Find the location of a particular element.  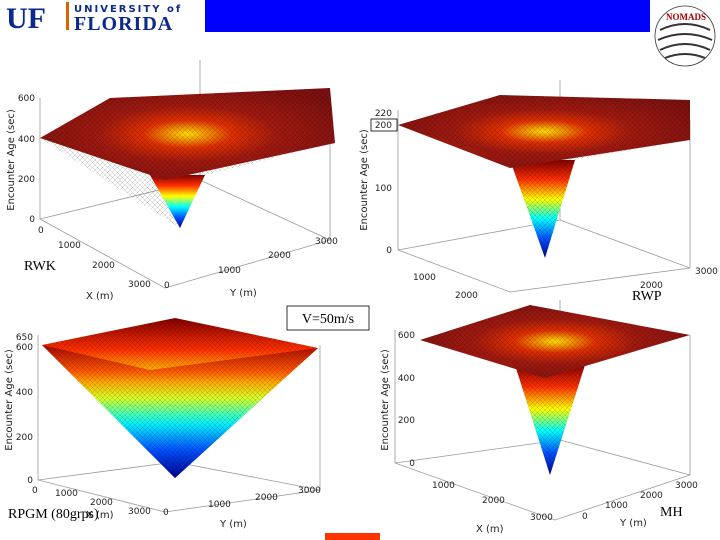

badge-circle is located at coordinates (685, 36).